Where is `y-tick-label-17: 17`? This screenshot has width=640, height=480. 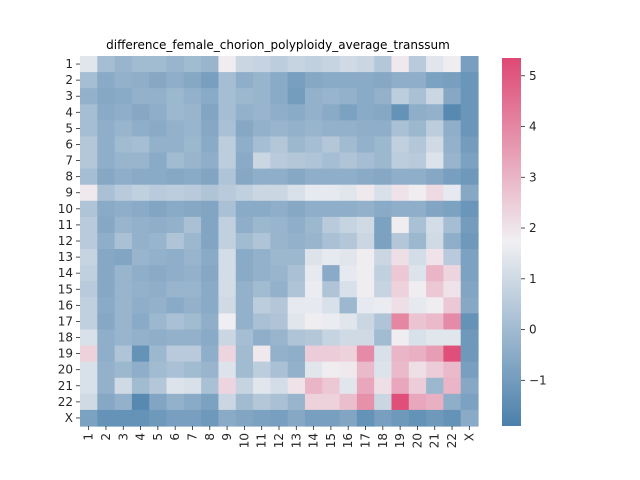
y-tick-label-17: 17 is located at coordinates (65, 321).